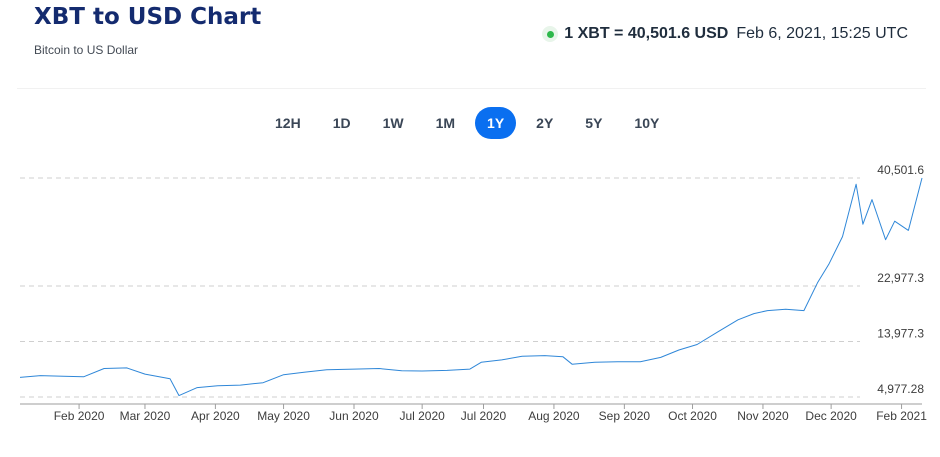 The width and height of the screenshot is (940, 457). Describe the element at coordinates (342, 123) in the screenshot. I see `range-button-1d: 1D` at that location.